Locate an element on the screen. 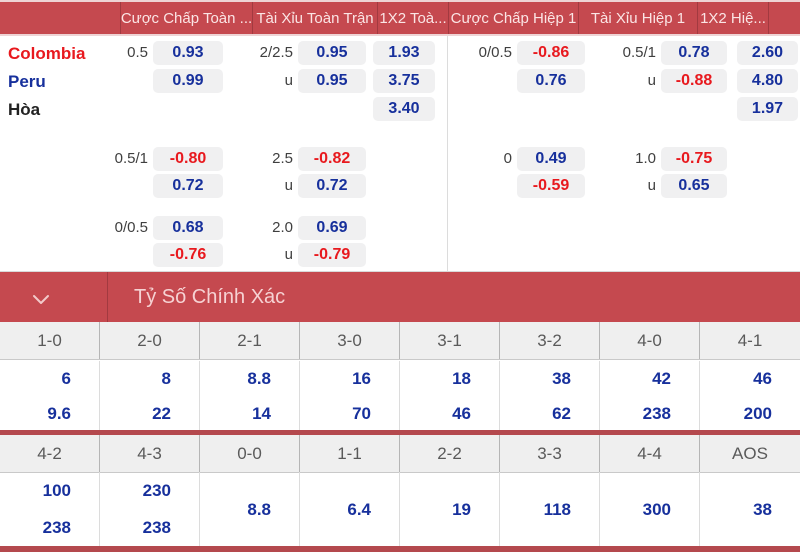 The height and width of the screenshot is (552, 800). ft-over-odds-3: 0.69 is located at coordinates (332, 228).